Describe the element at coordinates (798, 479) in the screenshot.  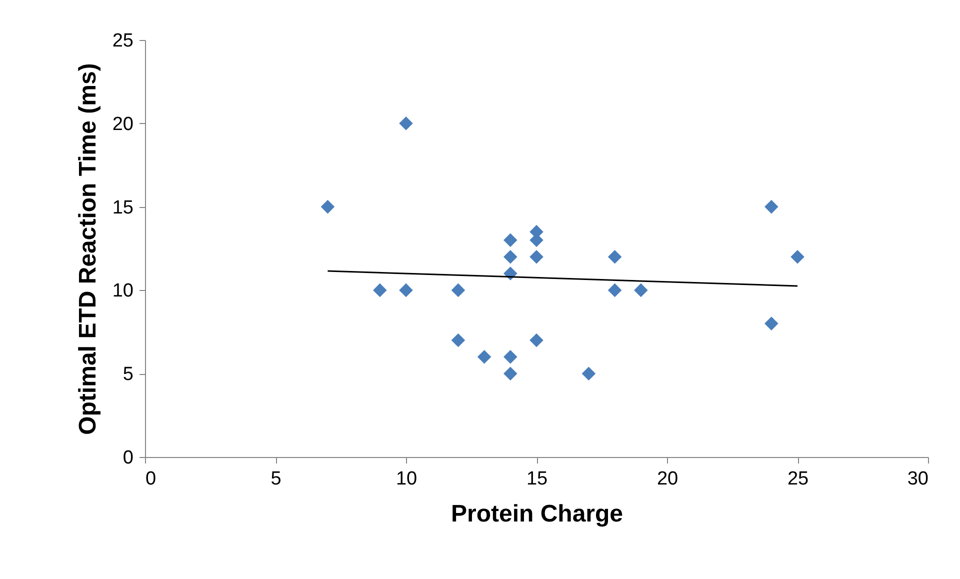
I see `x-tick-label: 25` at that location.